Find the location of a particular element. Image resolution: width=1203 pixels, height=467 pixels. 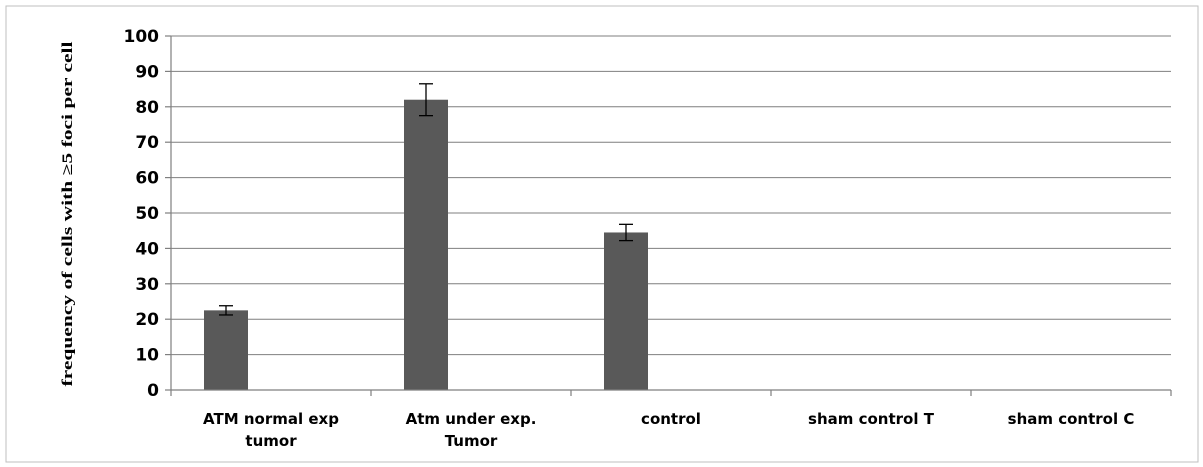

x-tick-label: Tumor is located at coordinates (471, 441).